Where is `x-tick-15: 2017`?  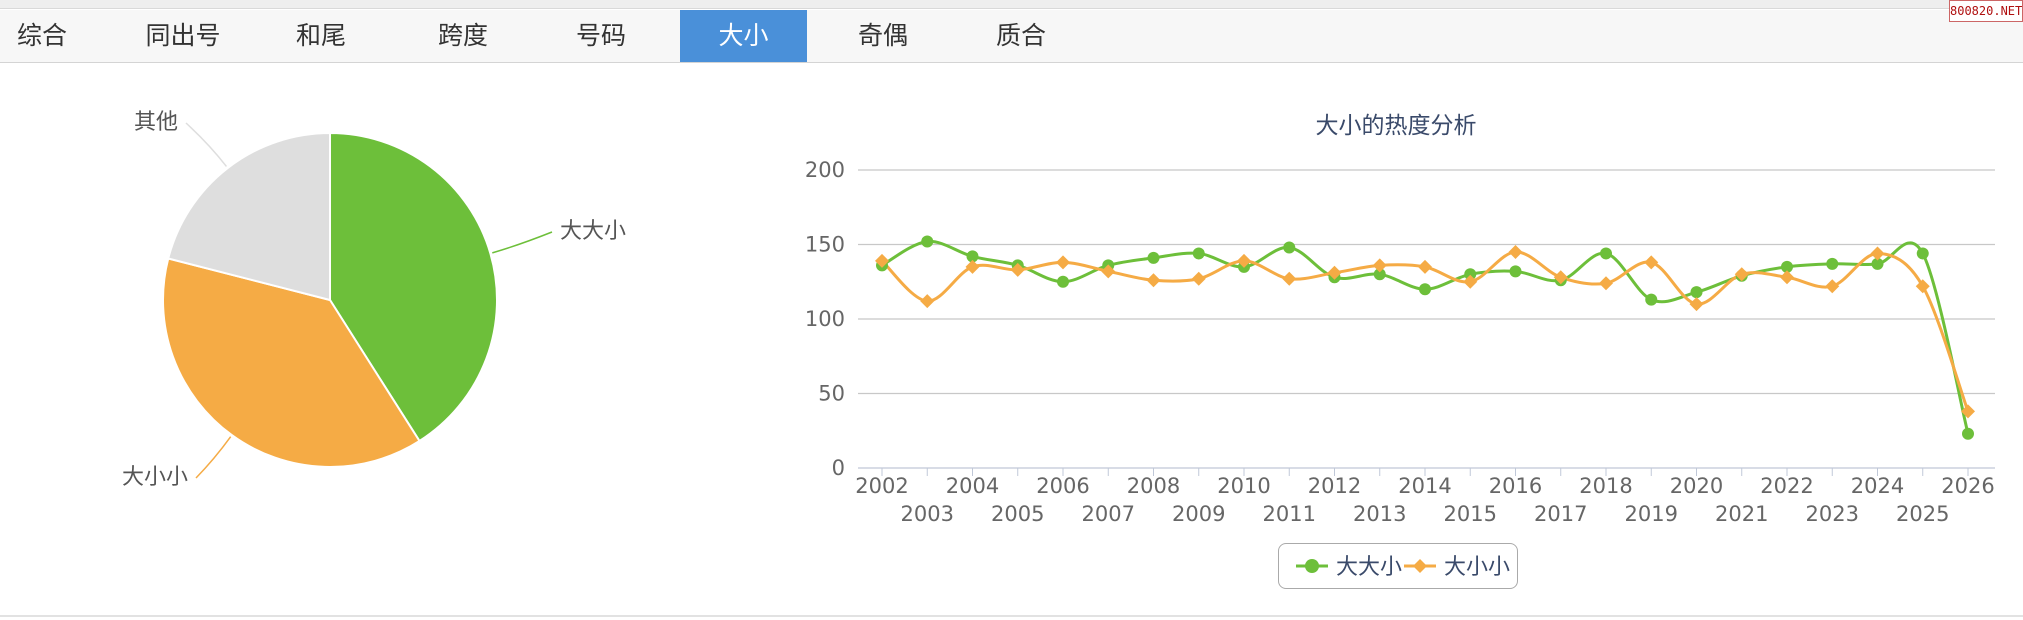 x-tick-15: 2017 is located at coordinates (1560, 514).